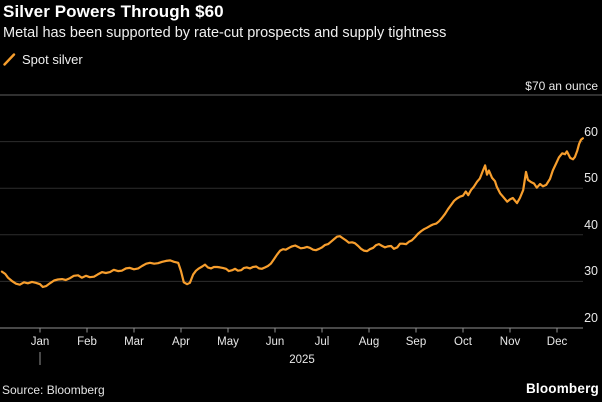 This screenshot has width=602, height=402. Describe the element at coordinates (591, 318) in the screenshot. I see `y-tick-label-20: 20` at that location.